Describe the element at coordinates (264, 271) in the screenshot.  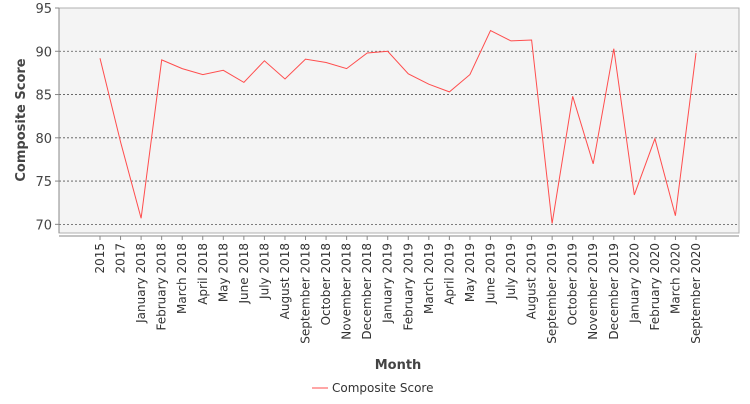
I see `x-tick-label: July 2018` at that location.